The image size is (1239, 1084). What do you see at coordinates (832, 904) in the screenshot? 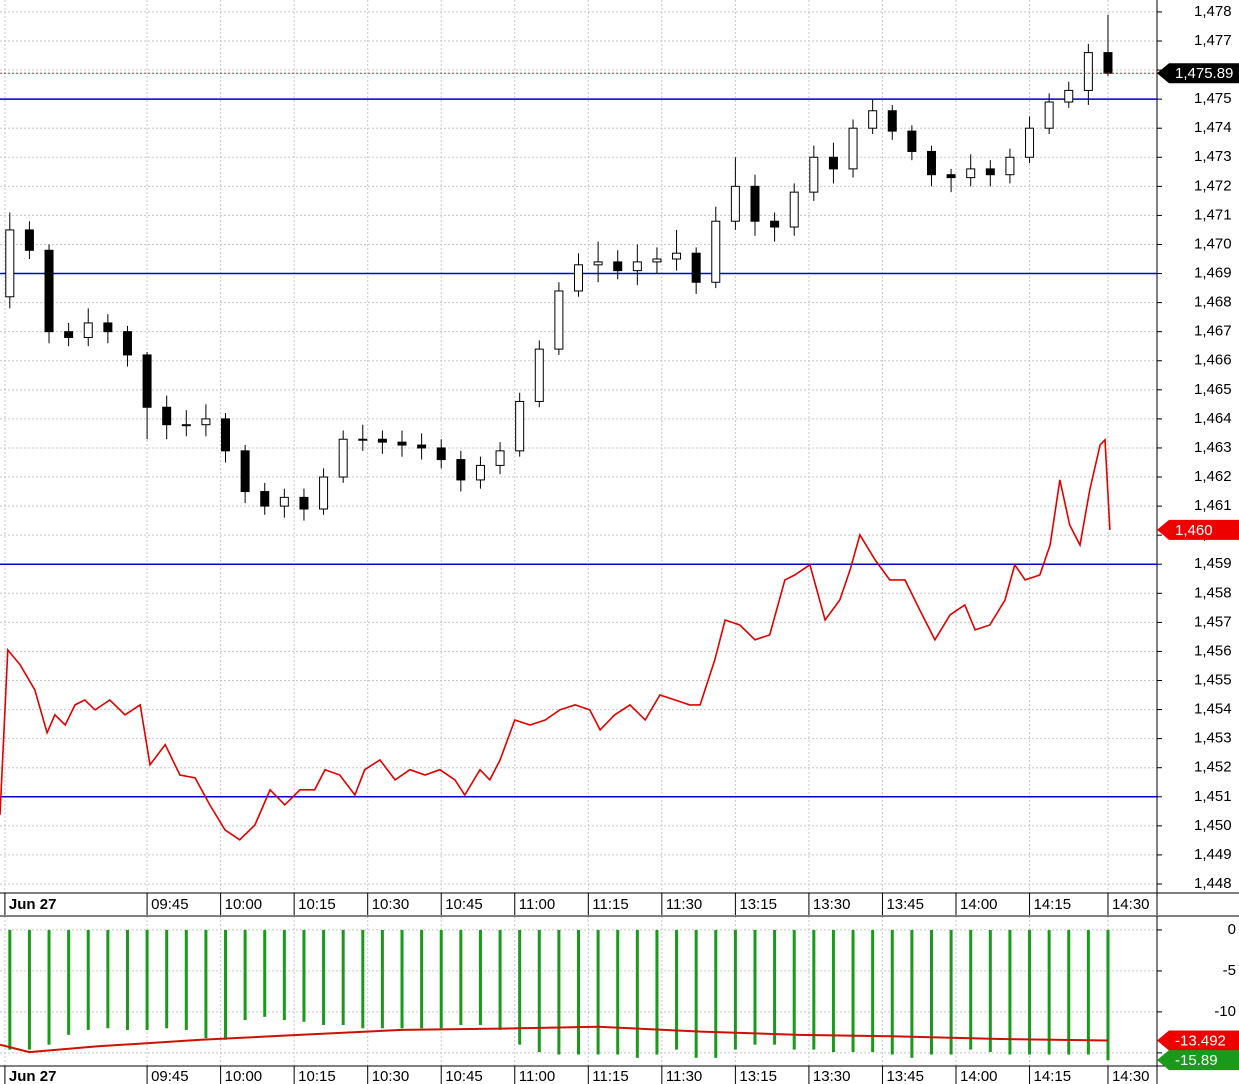
I see `x-tick-label: 13:30` at bounding box center [832, 904].